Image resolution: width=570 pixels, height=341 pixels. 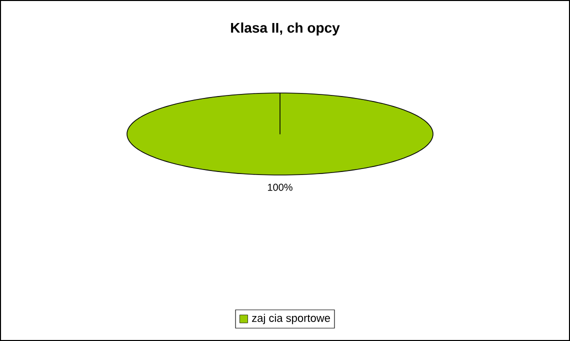 What do you see at coordinates (291, 319) in the screenshot?
I see `legend-label: zaj cia sportowe` at bounding box center [291, 319].